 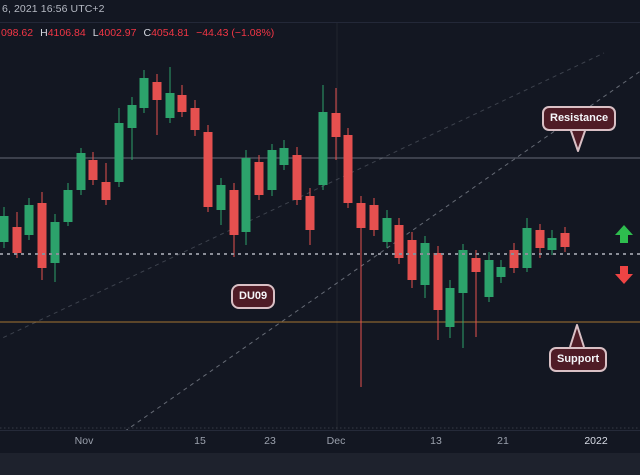 What do you see at coordinates (95, 33) in the screenshot?
I see `low-label: L` at bounding box center [95, 33].